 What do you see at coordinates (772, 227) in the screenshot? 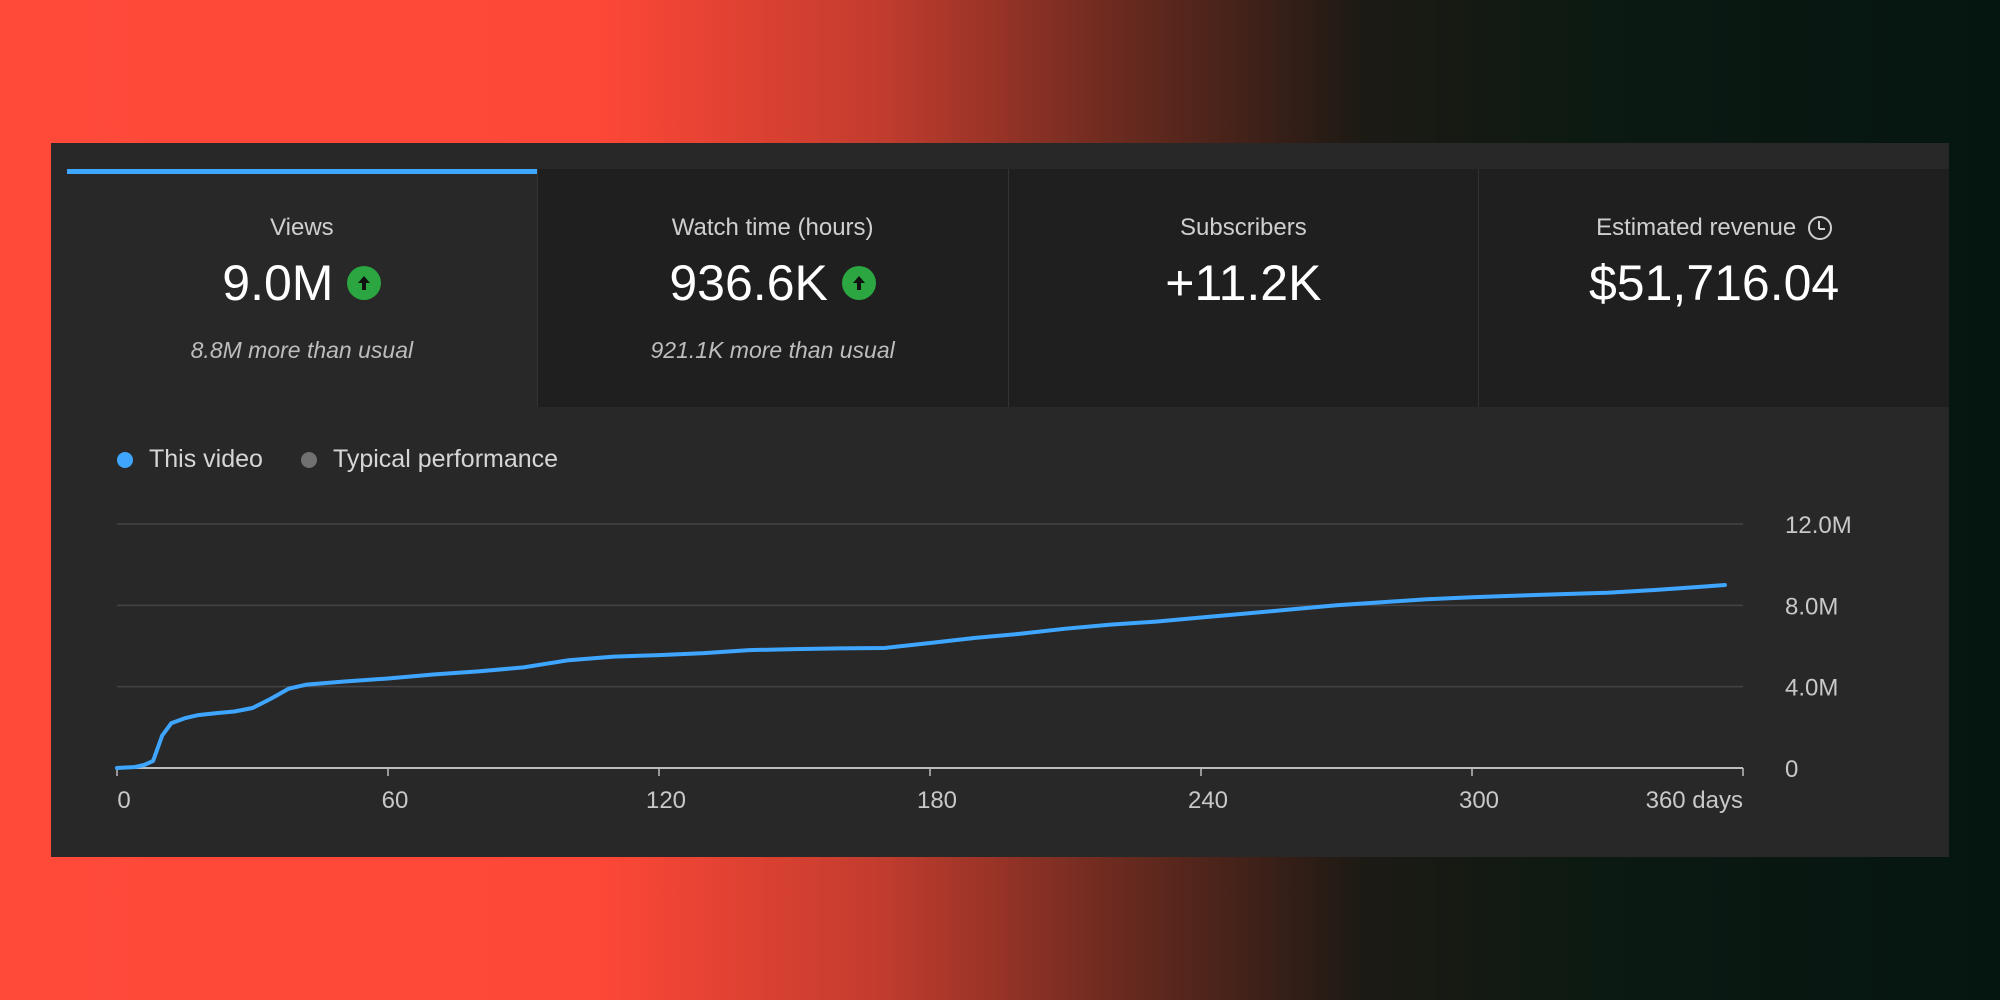
I see `metric-label: Watch time (hours)` at bounding box center [772, 227].